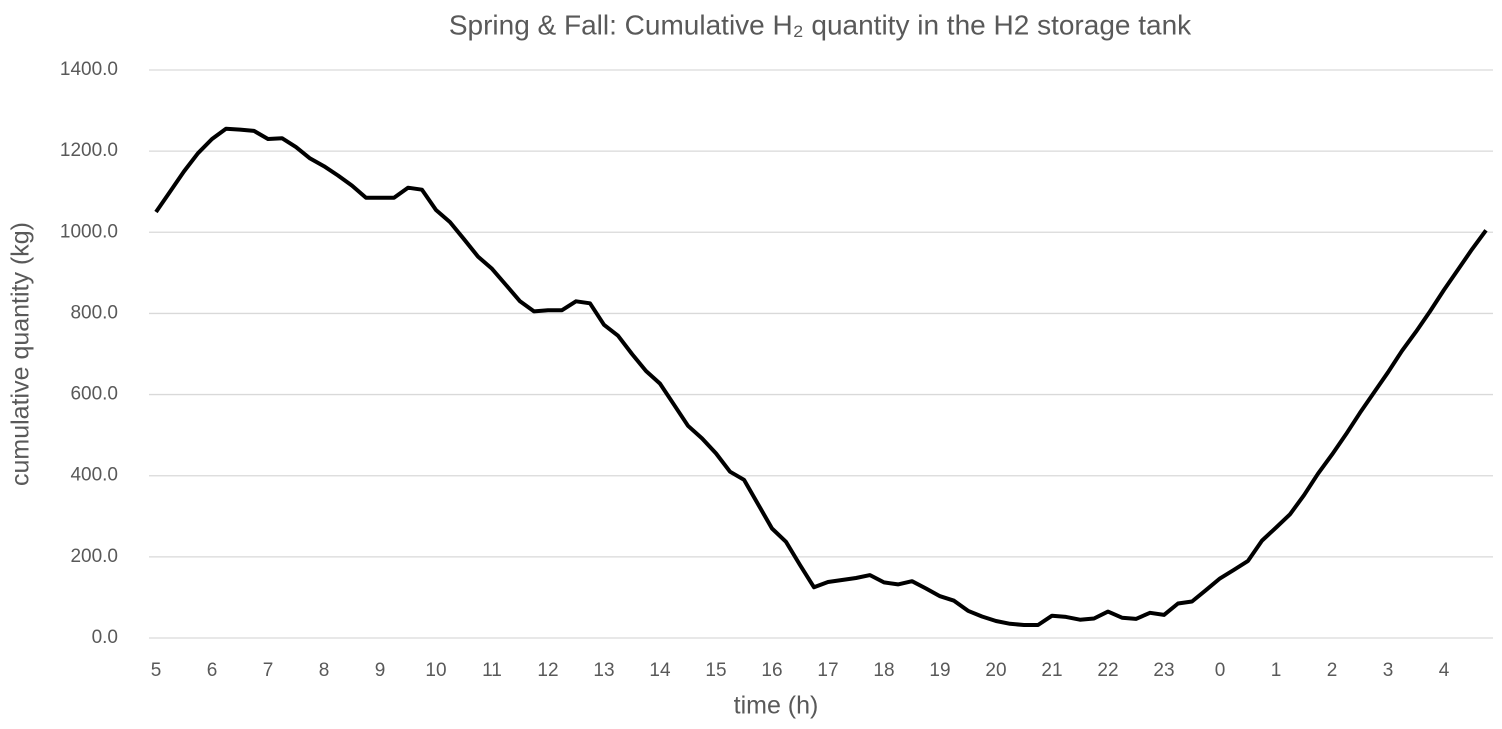  I want to click on x-tick-label: 20, so click(995, 670).